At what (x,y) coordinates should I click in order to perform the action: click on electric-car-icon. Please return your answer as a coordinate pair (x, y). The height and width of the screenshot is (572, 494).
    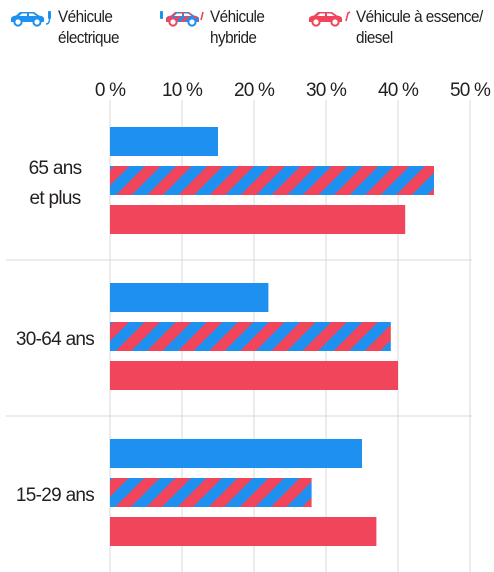
    Looking at the image, I should click on (31, 19).